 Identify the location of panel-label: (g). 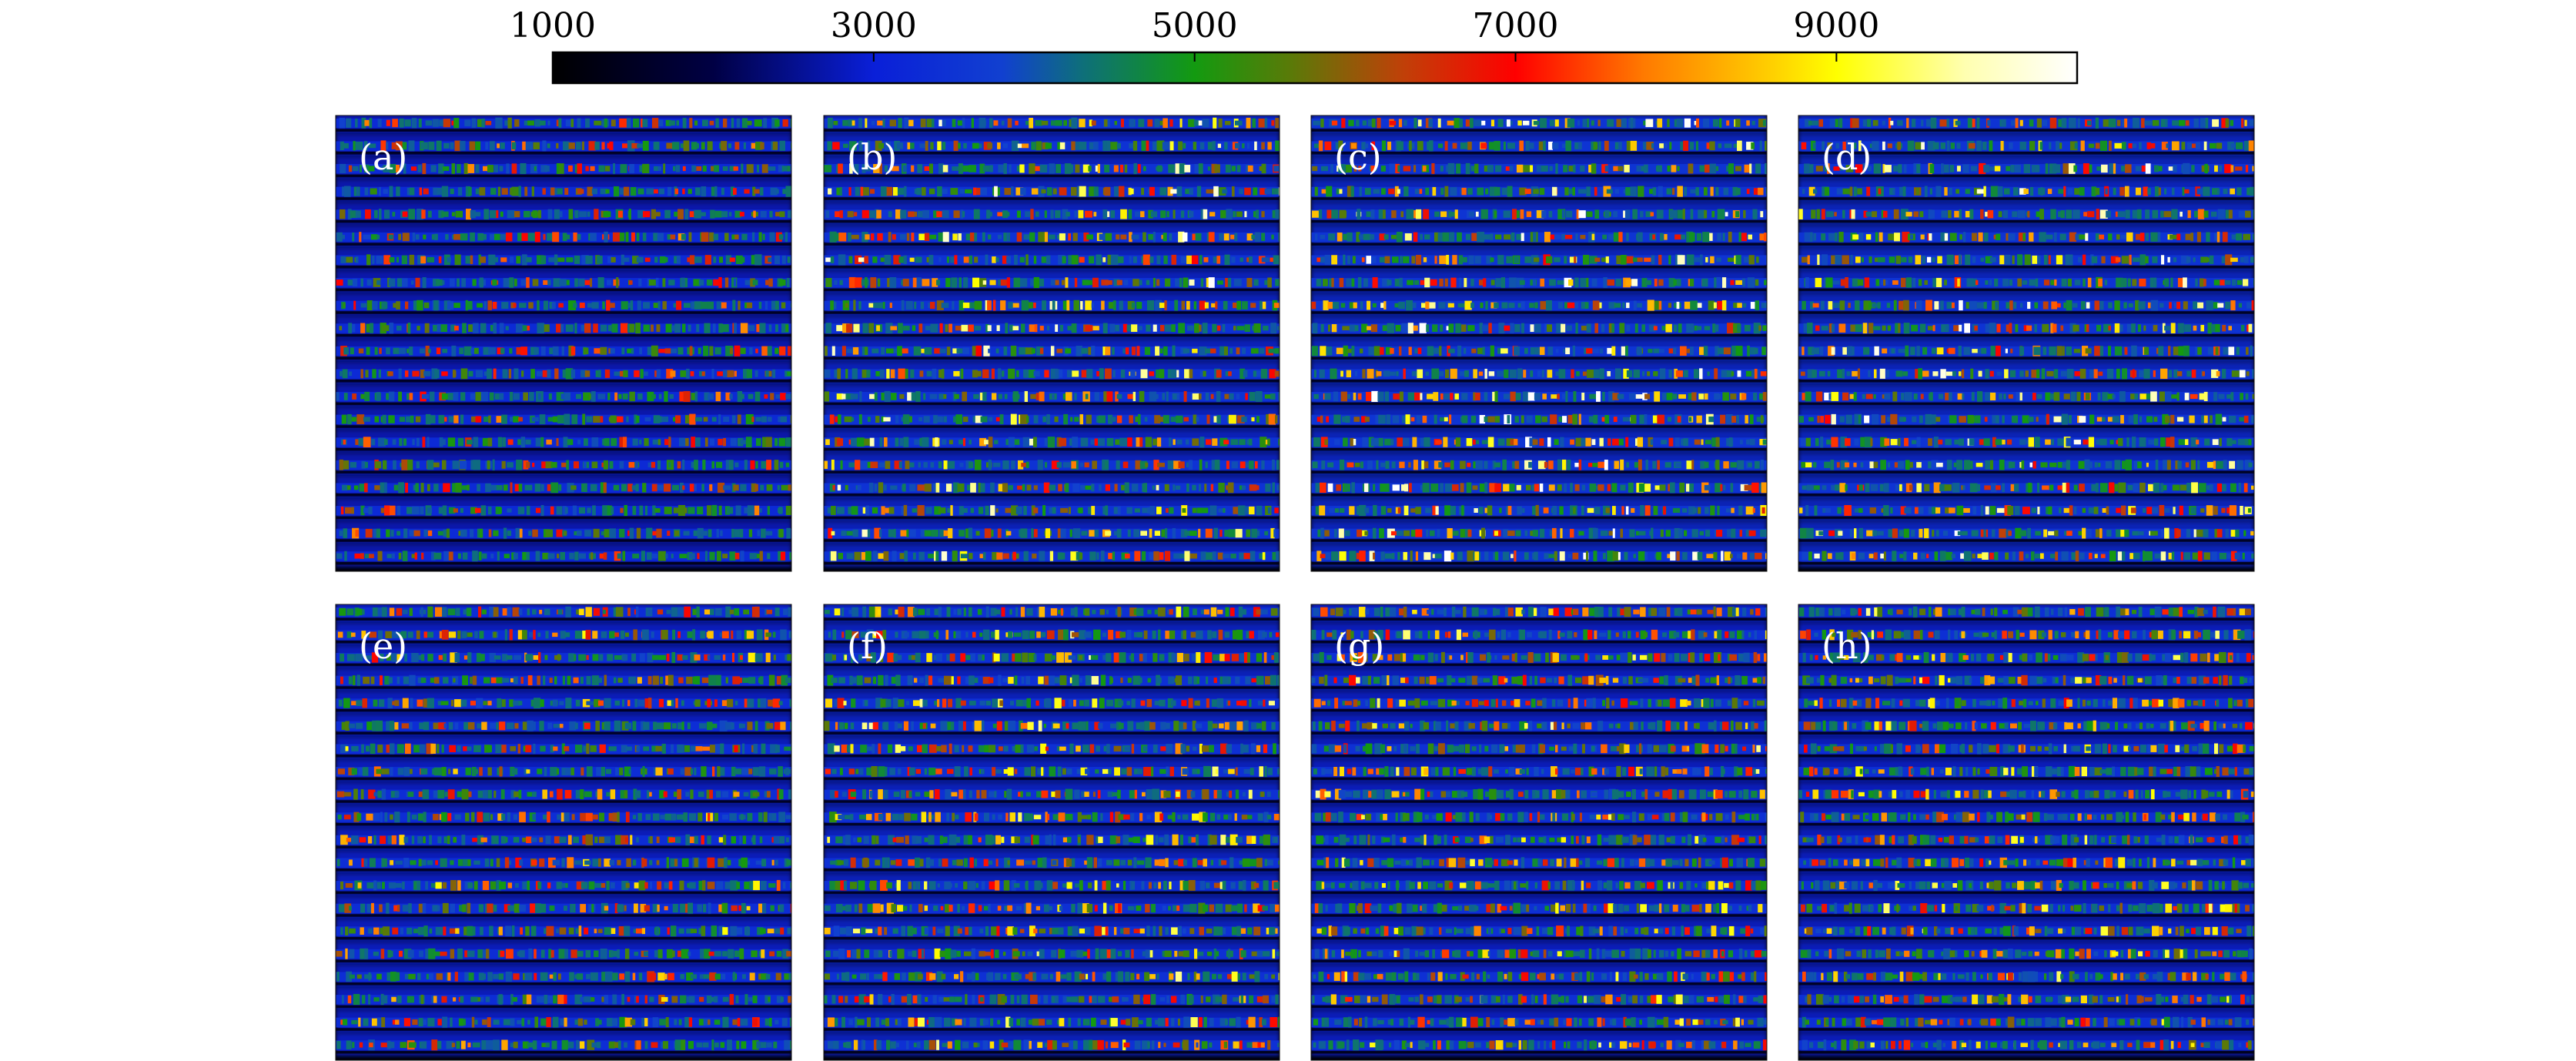
(1359, 646).